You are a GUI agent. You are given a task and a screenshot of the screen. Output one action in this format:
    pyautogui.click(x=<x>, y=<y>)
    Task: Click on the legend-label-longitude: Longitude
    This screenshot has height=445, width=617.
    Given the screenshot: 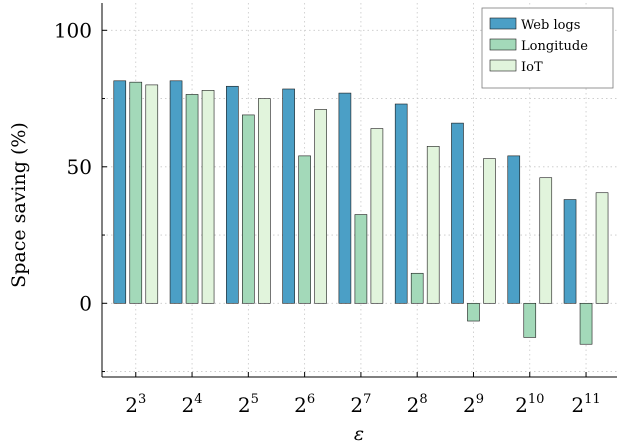 What is the action you would take?
    pyautogui.click(x=554, y=46)
    